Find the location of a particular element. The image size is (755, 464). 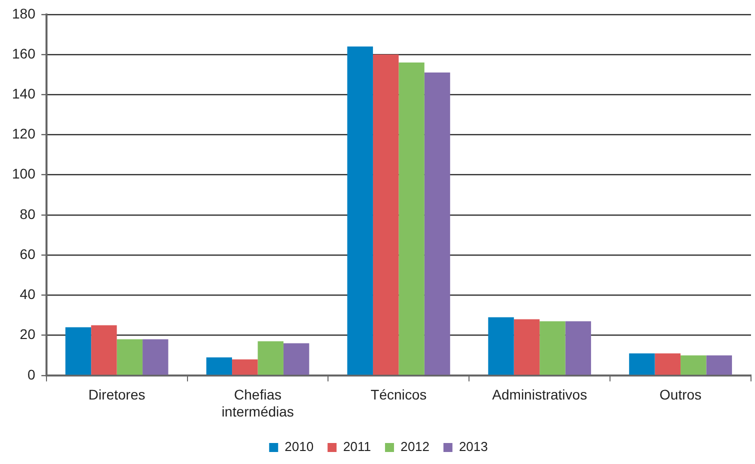

legend-label: 2010 is located at coordinates (299, 446).